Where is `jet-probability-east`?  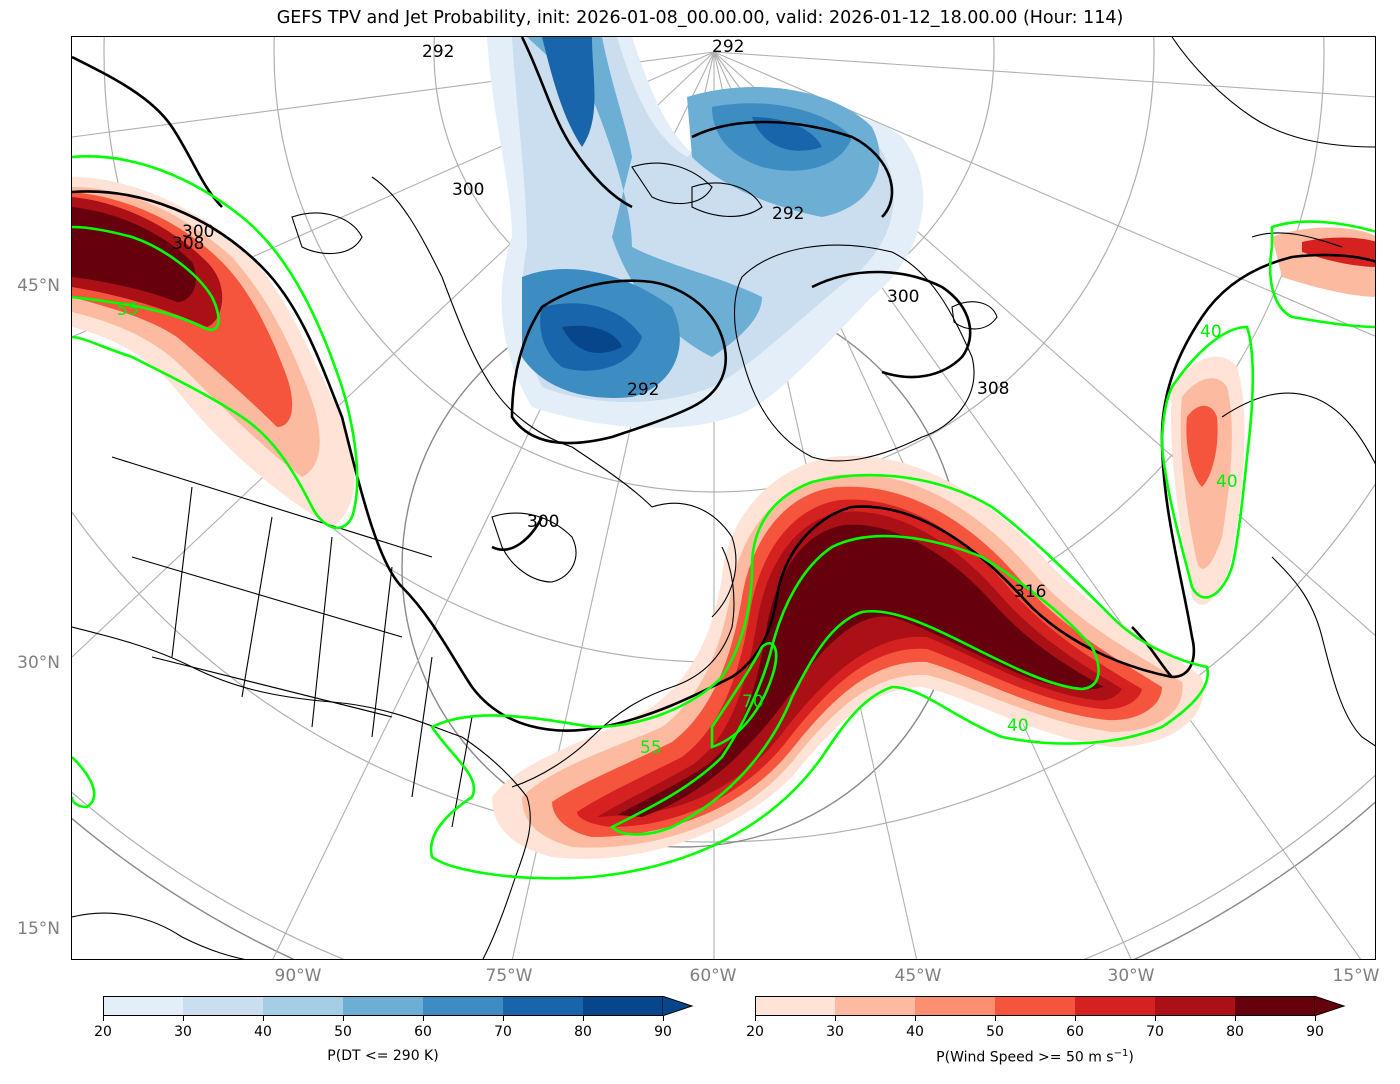
jet-probability-east is located at coordinates (1273, 416).